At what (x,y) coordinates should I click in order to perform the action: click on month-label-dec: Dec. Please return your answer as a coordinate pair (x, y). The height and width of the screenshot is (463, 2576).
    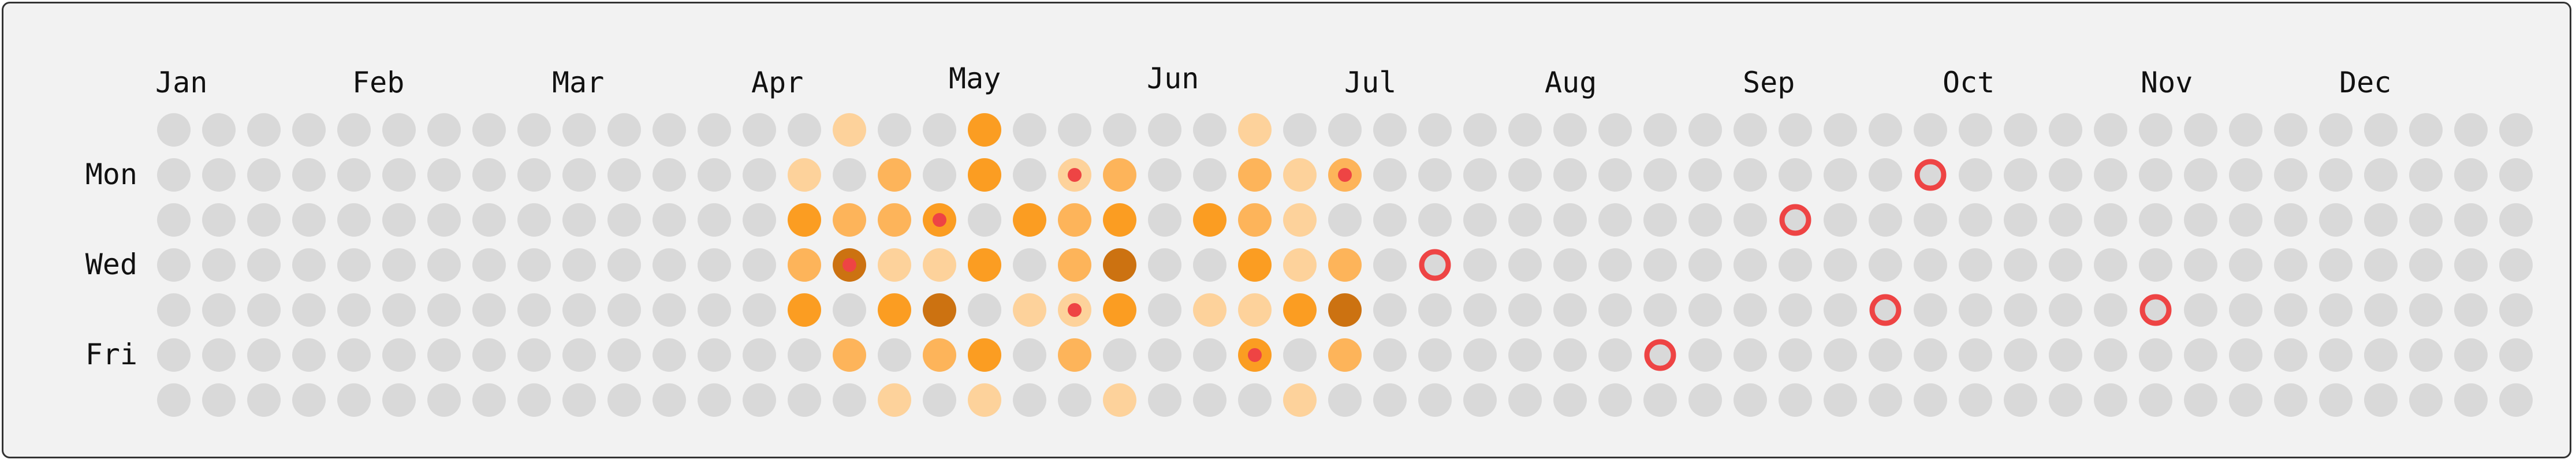
    Looking at the image, I should click on (2365, 82).